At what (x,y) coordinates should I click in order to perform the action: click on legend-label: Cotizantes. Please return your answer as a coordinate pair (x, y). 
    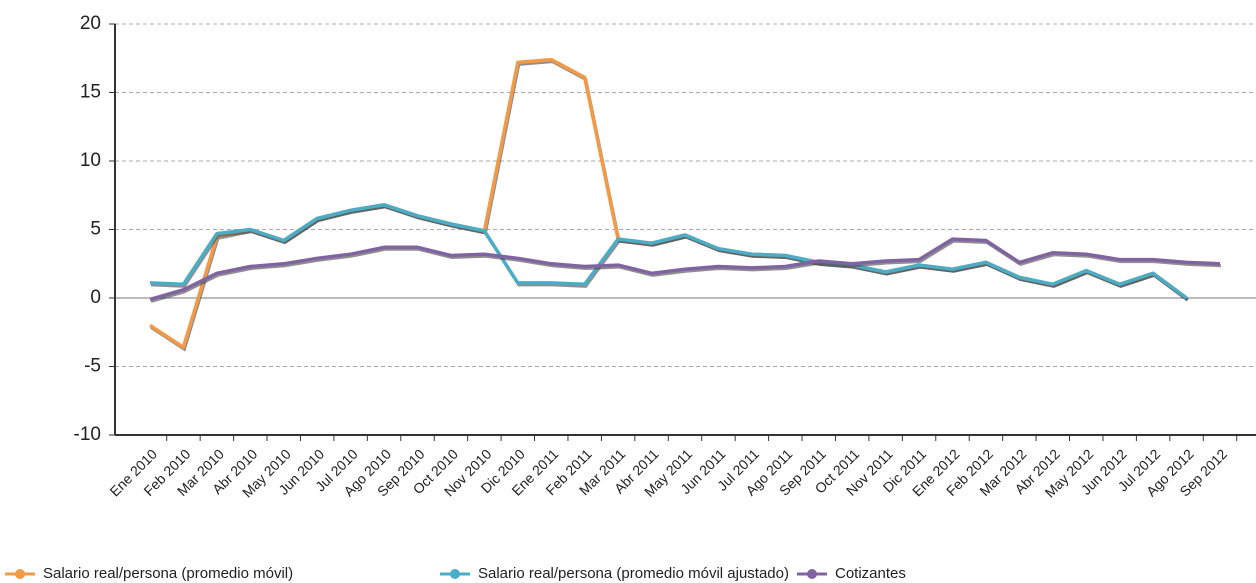
    Looking at the image, I should click on (870, 573).